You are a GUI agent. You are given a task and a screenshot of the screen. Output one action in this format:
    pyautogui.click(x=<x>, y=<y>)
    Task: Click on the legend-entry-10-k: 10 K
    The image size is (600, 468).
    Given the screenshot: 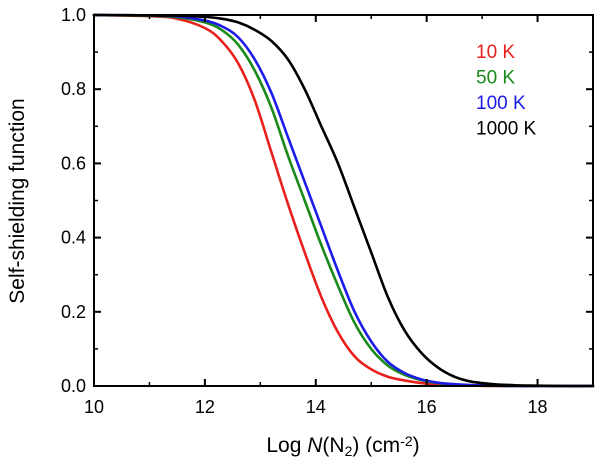 What is the action you would take?
    pyautogui.click(x=495, y=52)
    